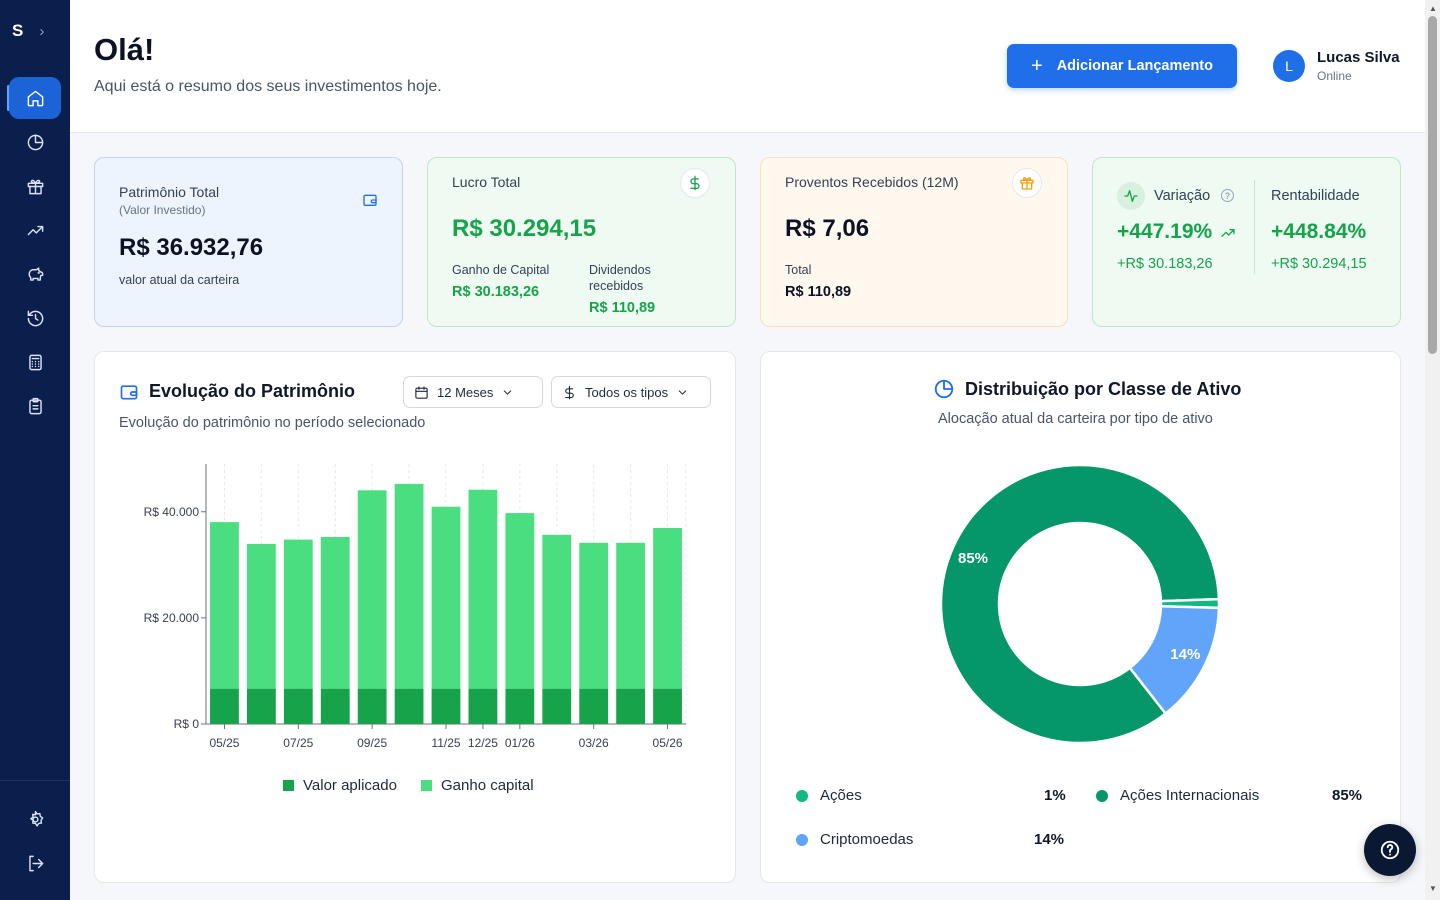 The height and width of the screenshot is (900, 1440). What do you see at coordinates (18, 30) in the screenshot?
I see `app-logo: S` at bounding box center [18, 30].